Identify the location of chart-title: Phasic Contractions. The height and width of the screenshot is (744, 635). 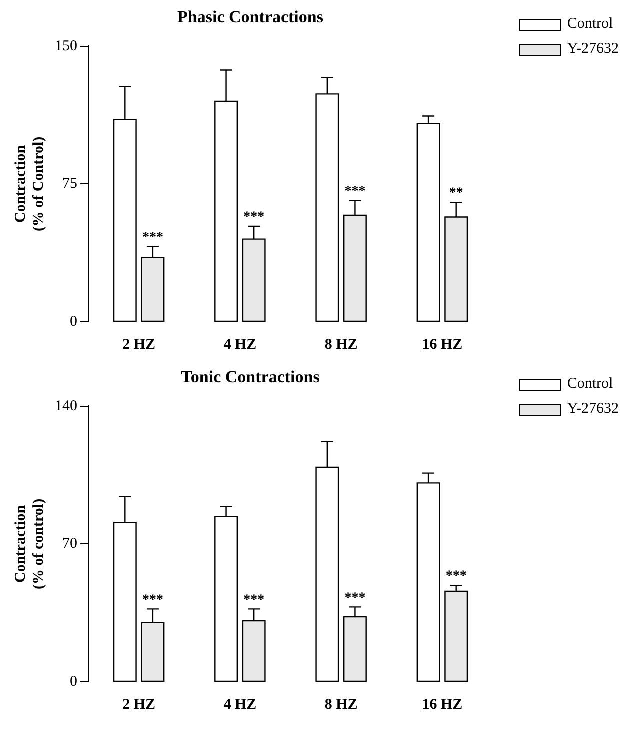
(251, 17).